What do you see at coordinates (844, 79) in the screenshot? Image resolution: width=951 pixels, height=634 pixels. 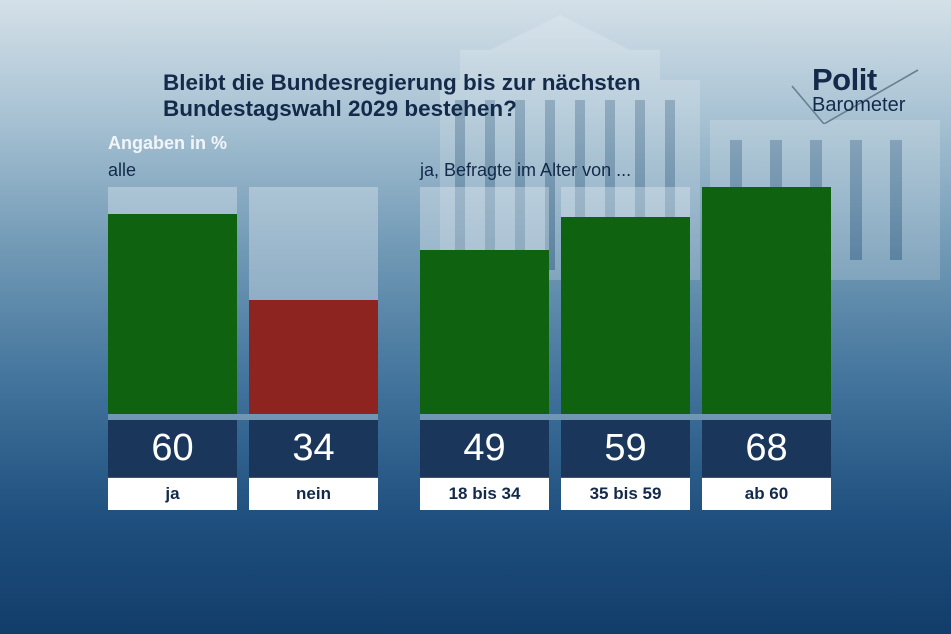 I see `logo-text-polit: Polit` at bounding box center [844, 79].